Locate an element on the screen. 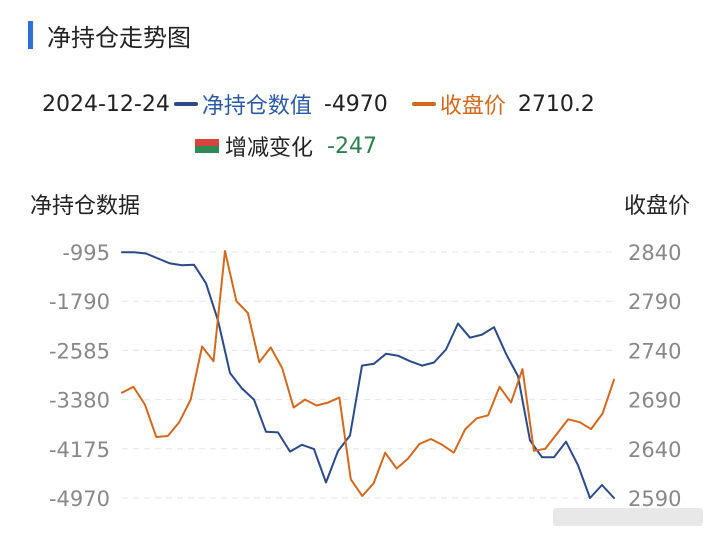 The height and width of the screenshot is (536, 720). net-position-line-icon is located at coordinates (185, 104).